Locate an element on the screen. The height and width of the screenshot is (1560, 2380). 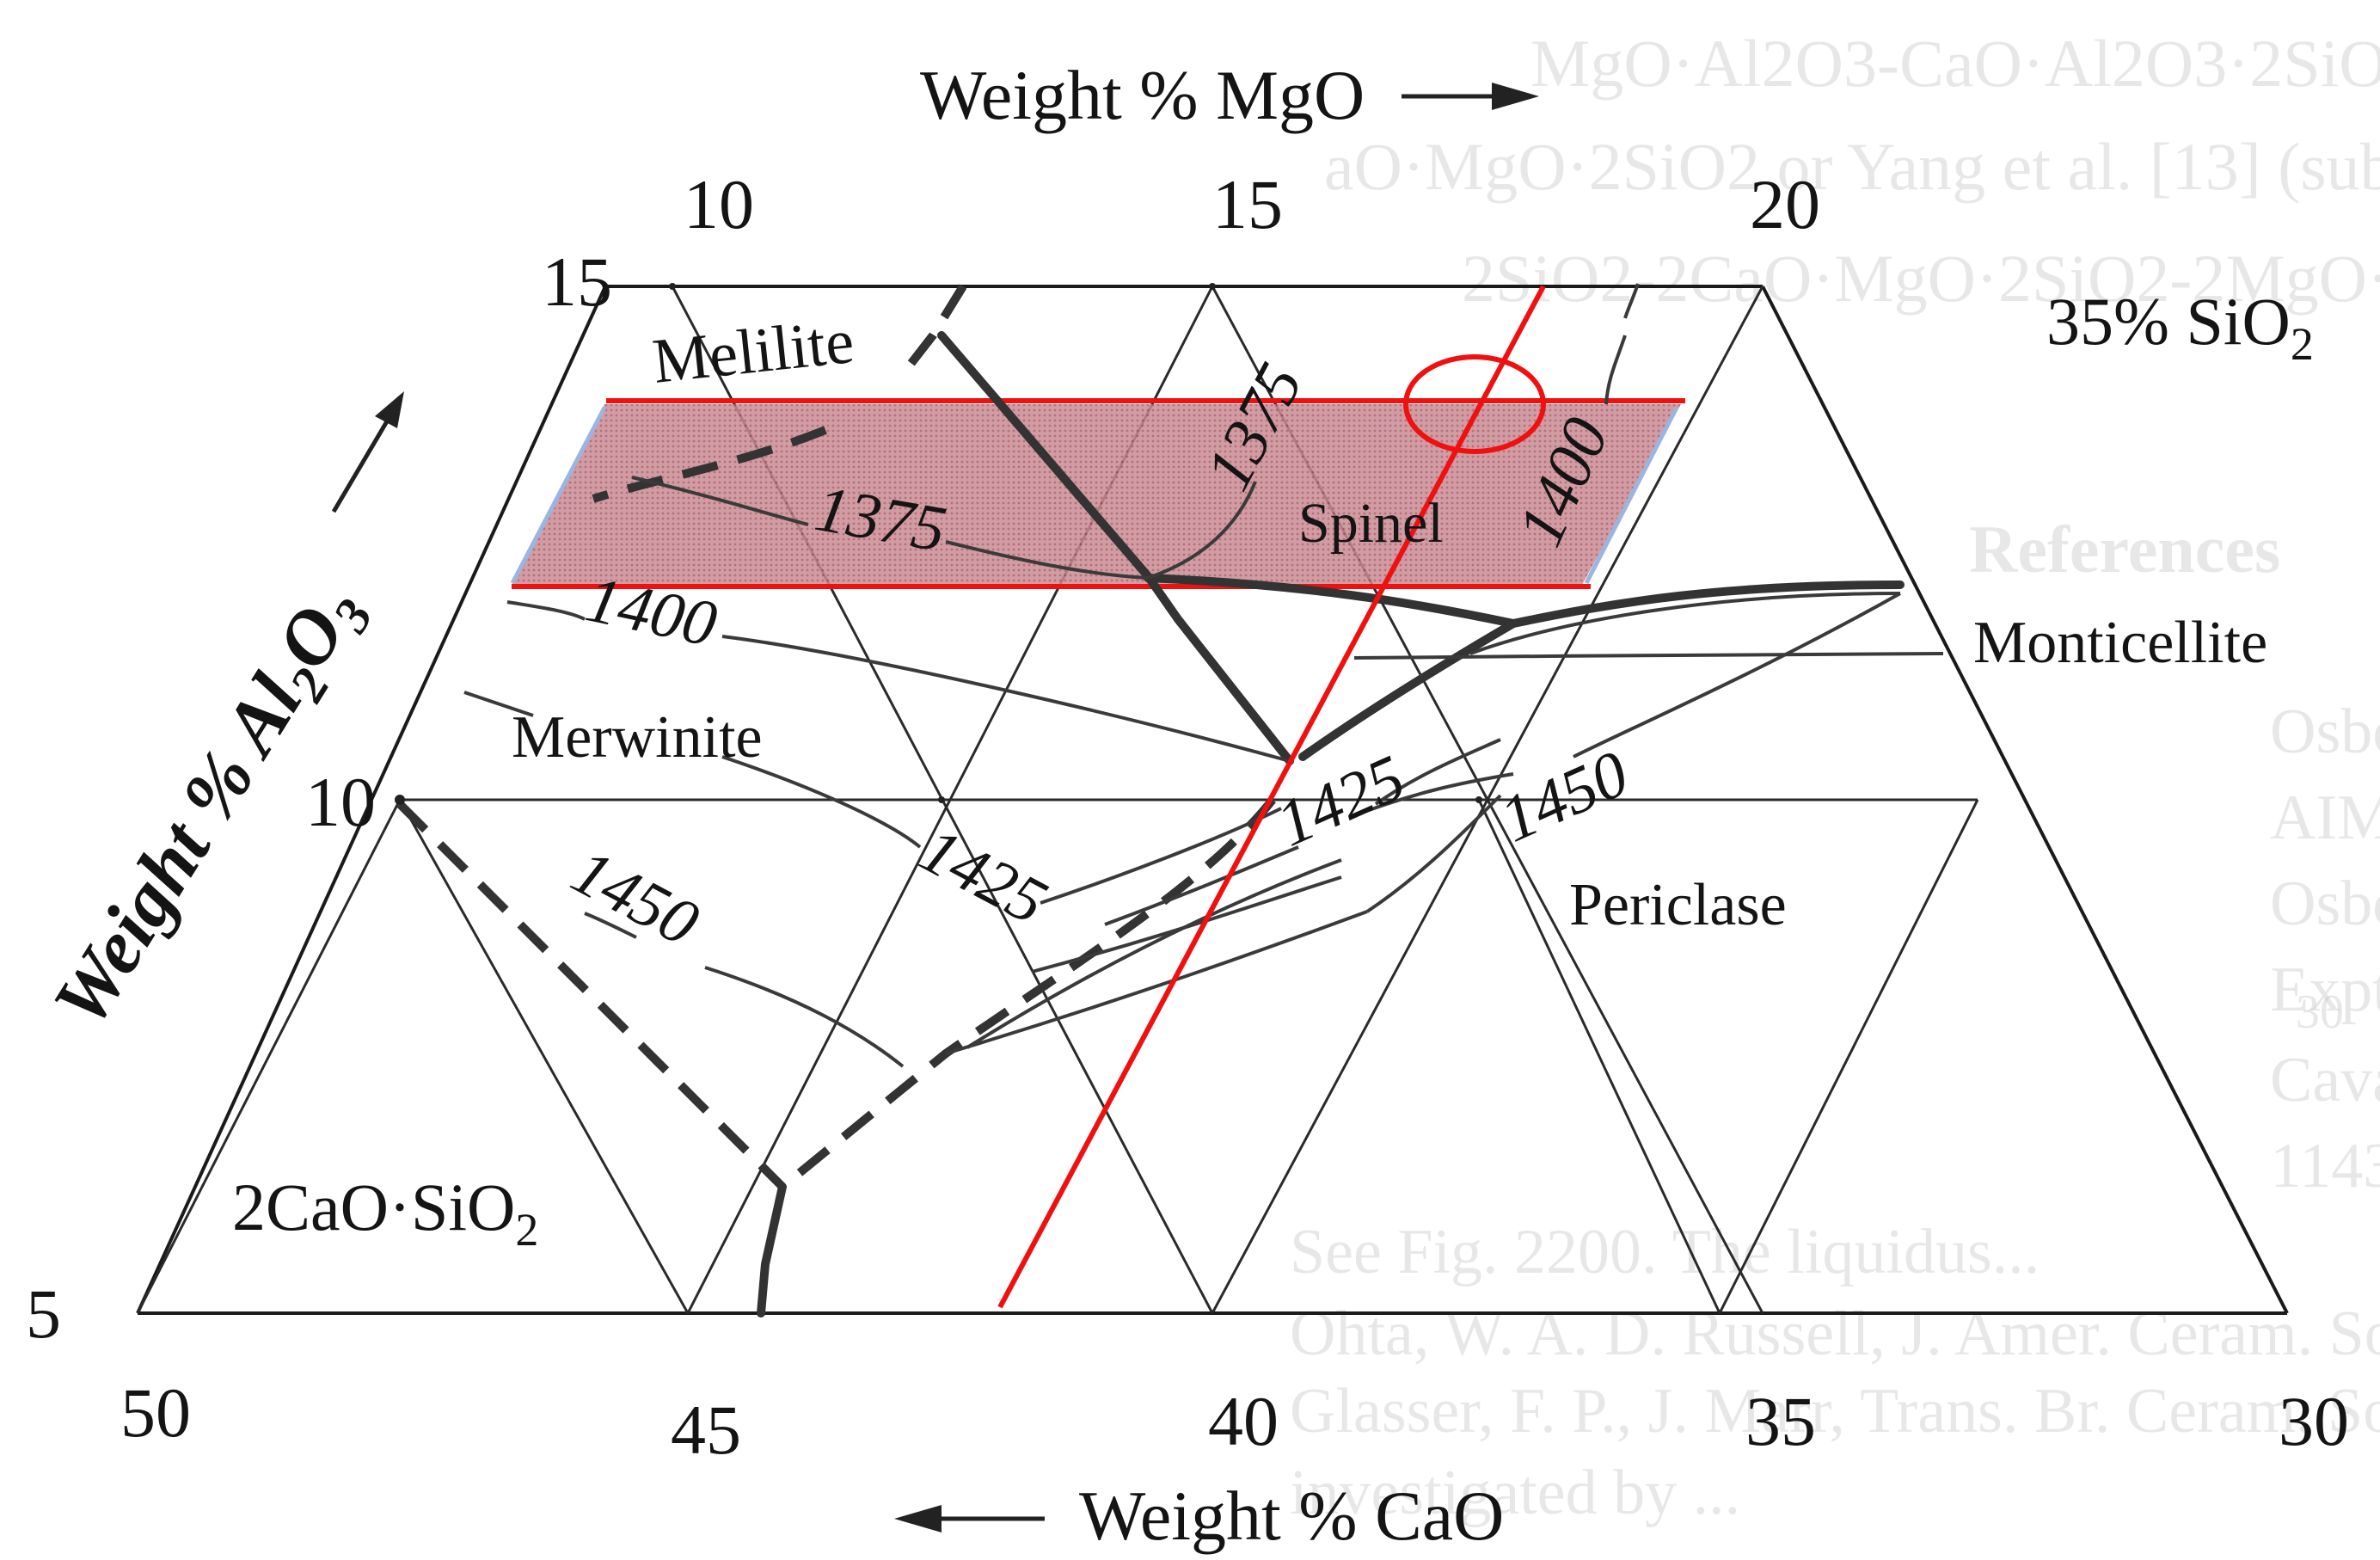
mgo-tick-20: 20 is located at coordinates (1785, 204).